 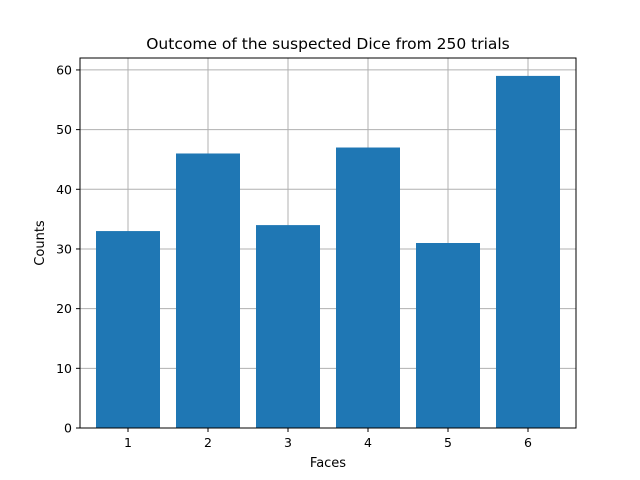 I want to click on y-tick-label: 40, so click(x=64, y=189).